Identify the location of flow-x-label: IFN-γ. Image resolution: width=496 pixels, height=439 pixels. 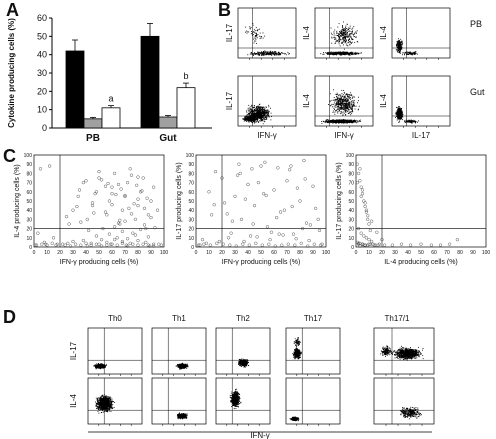
(267, 135).